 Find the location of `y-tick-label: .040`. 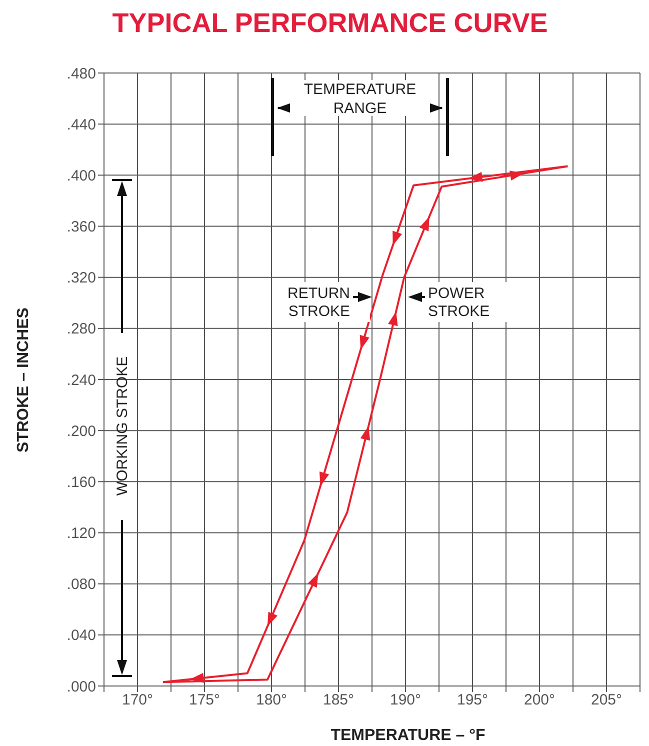

y-tick-label: .040 is located at coordinates (81, 635).